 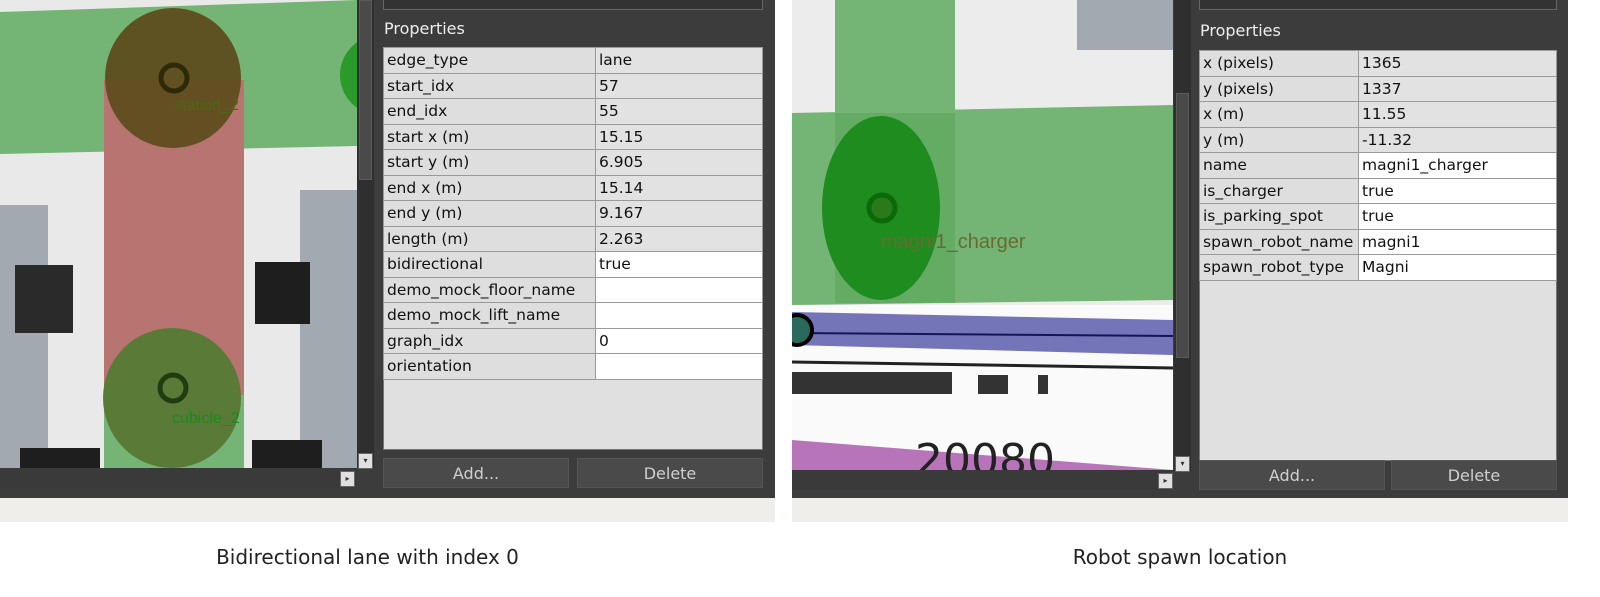 I want to click on cubicle-vertex, so click(x=173, y=388).